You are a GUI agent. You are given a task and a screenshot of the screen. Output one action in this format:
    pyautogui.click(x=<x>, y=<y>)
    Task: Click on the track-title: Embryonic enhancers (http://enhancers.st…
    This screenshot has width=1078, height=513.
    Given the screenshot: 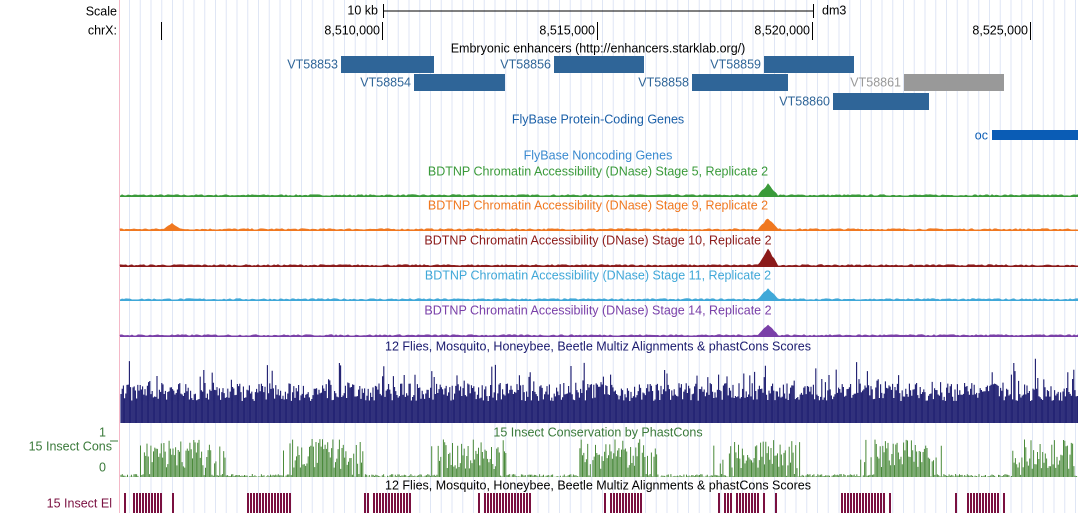 What is the action you would take?
    pyautogui.click(x=598, y=48)
    